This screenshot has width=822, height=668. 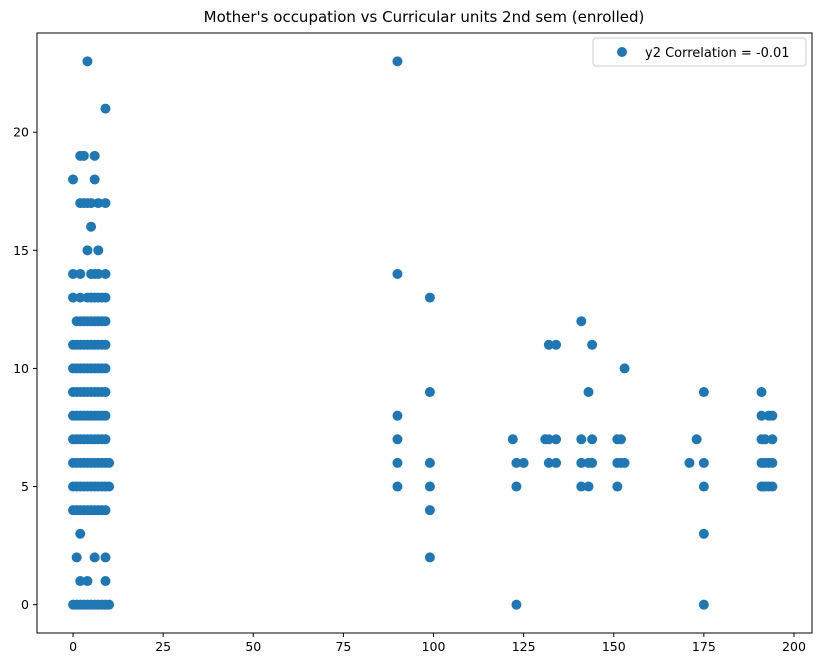 I want to click on x-tick-label: 75, so click(x=343, y=646).